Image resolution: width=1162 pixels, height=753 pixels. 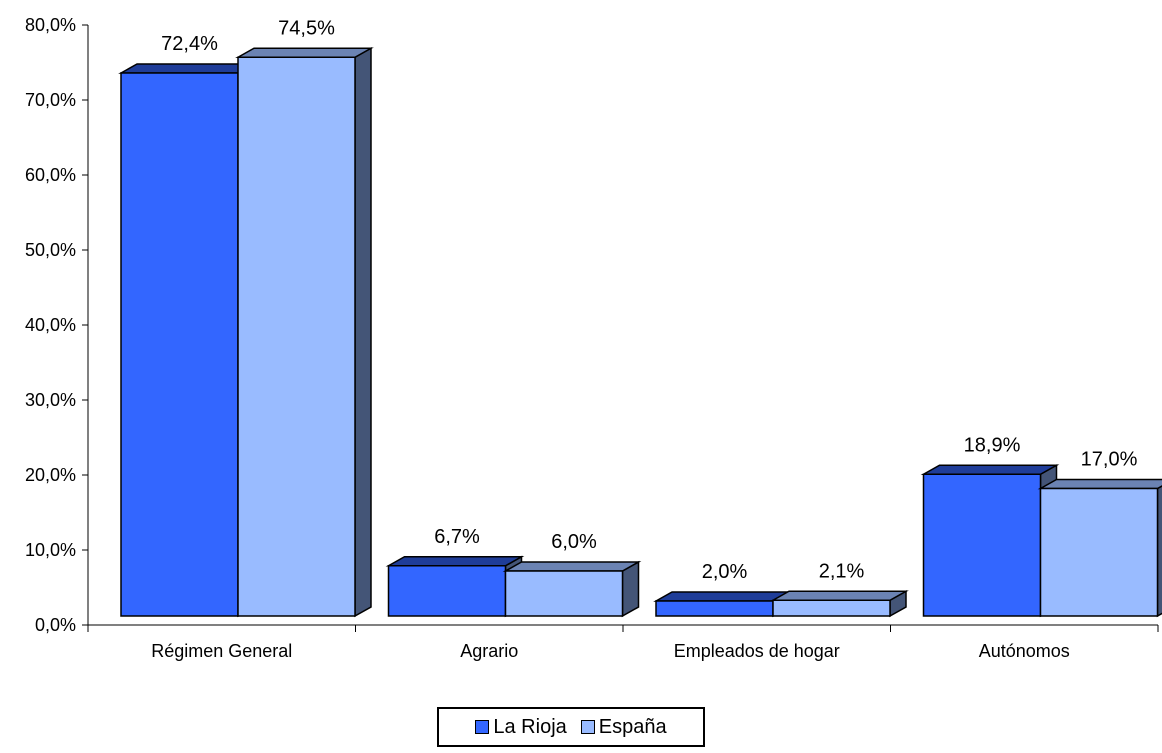 What do you see at coordinates (189, 44) in the screenshot?
I see `data-label: 72,4%` at bounding box center [189, 44].